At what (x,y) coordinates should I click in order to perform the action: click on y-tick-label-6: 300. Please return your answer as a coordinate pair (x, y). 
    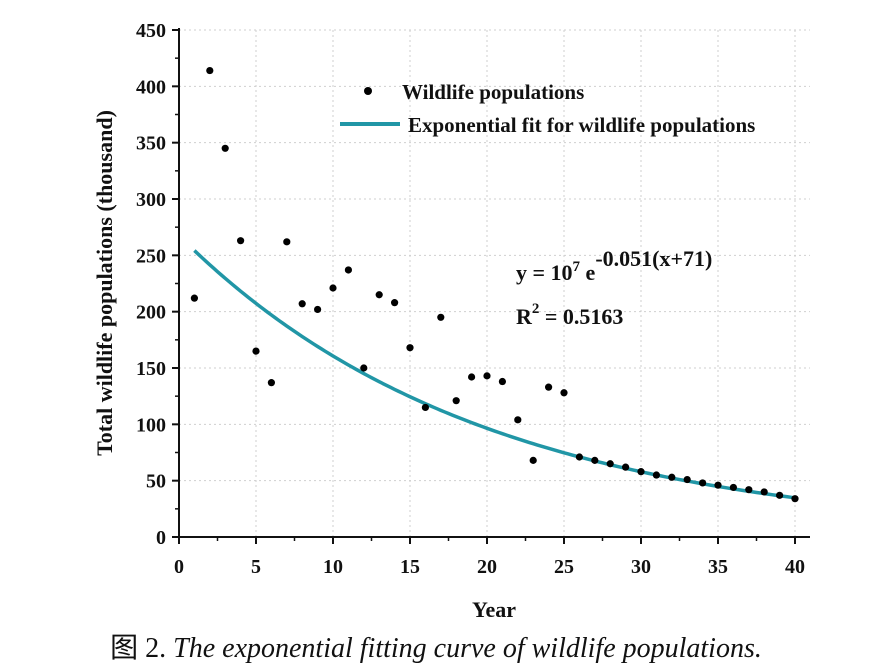
    Looking at the image, I should click on (151, 200).